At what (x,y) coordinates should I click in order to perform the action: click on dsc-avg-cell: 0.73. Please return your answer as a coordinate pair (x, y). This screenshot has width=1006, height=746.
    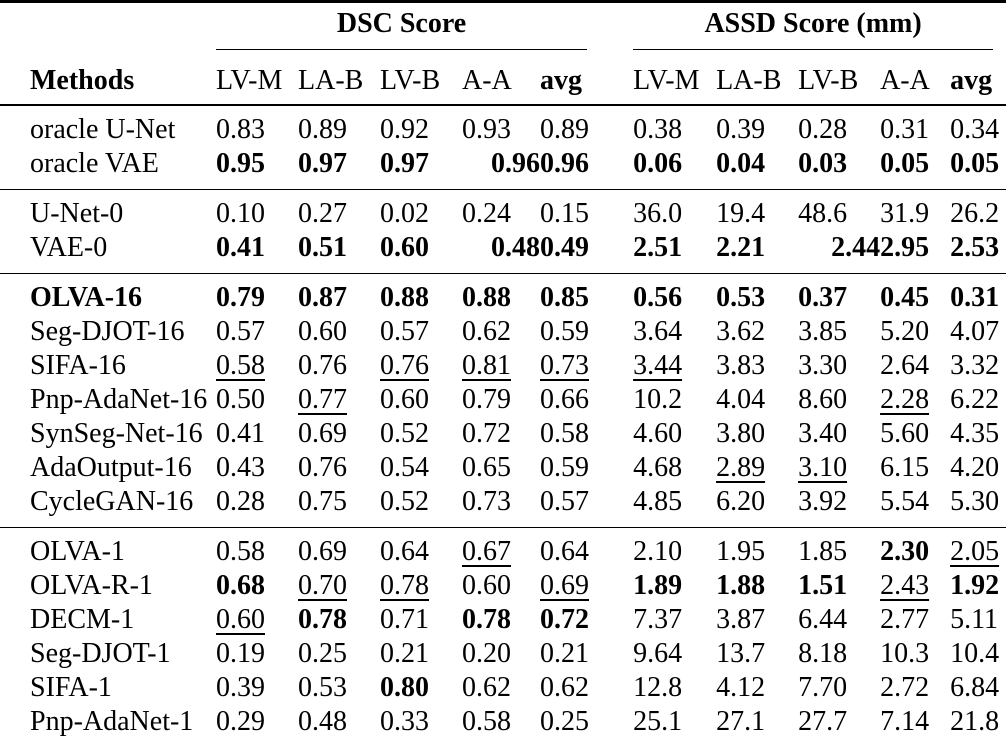
    Looking at the image, I should click on (564, 365).